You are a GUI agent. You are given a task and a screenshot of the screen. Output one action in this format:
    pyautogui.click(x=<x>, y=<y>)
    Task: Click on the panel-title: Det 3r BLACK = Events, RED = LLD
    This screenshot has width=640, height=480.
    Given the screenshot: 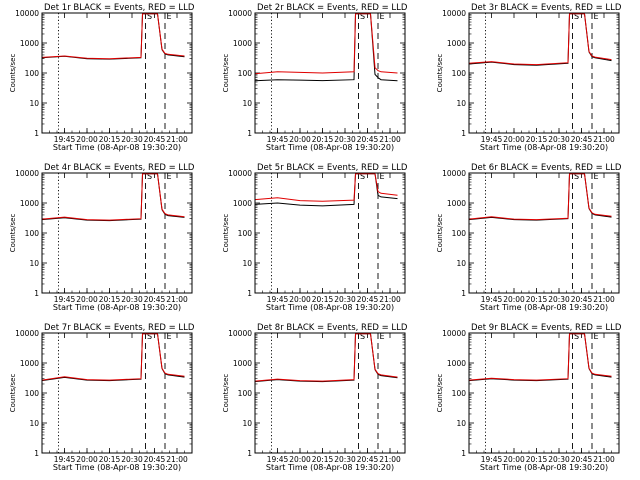 What is the action you would take?
    pyautogui.click(x=546, y=8)
    